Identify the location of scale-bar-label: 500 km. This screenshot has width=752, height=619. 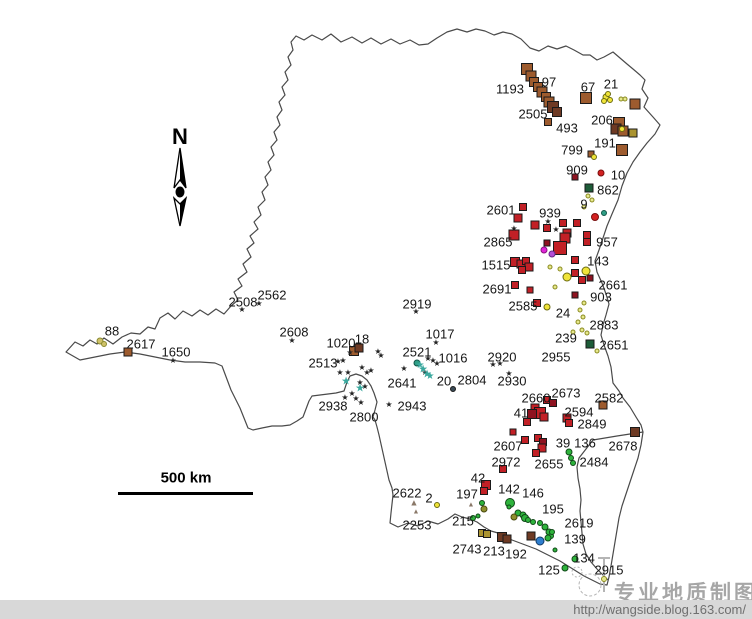
(186, 478).